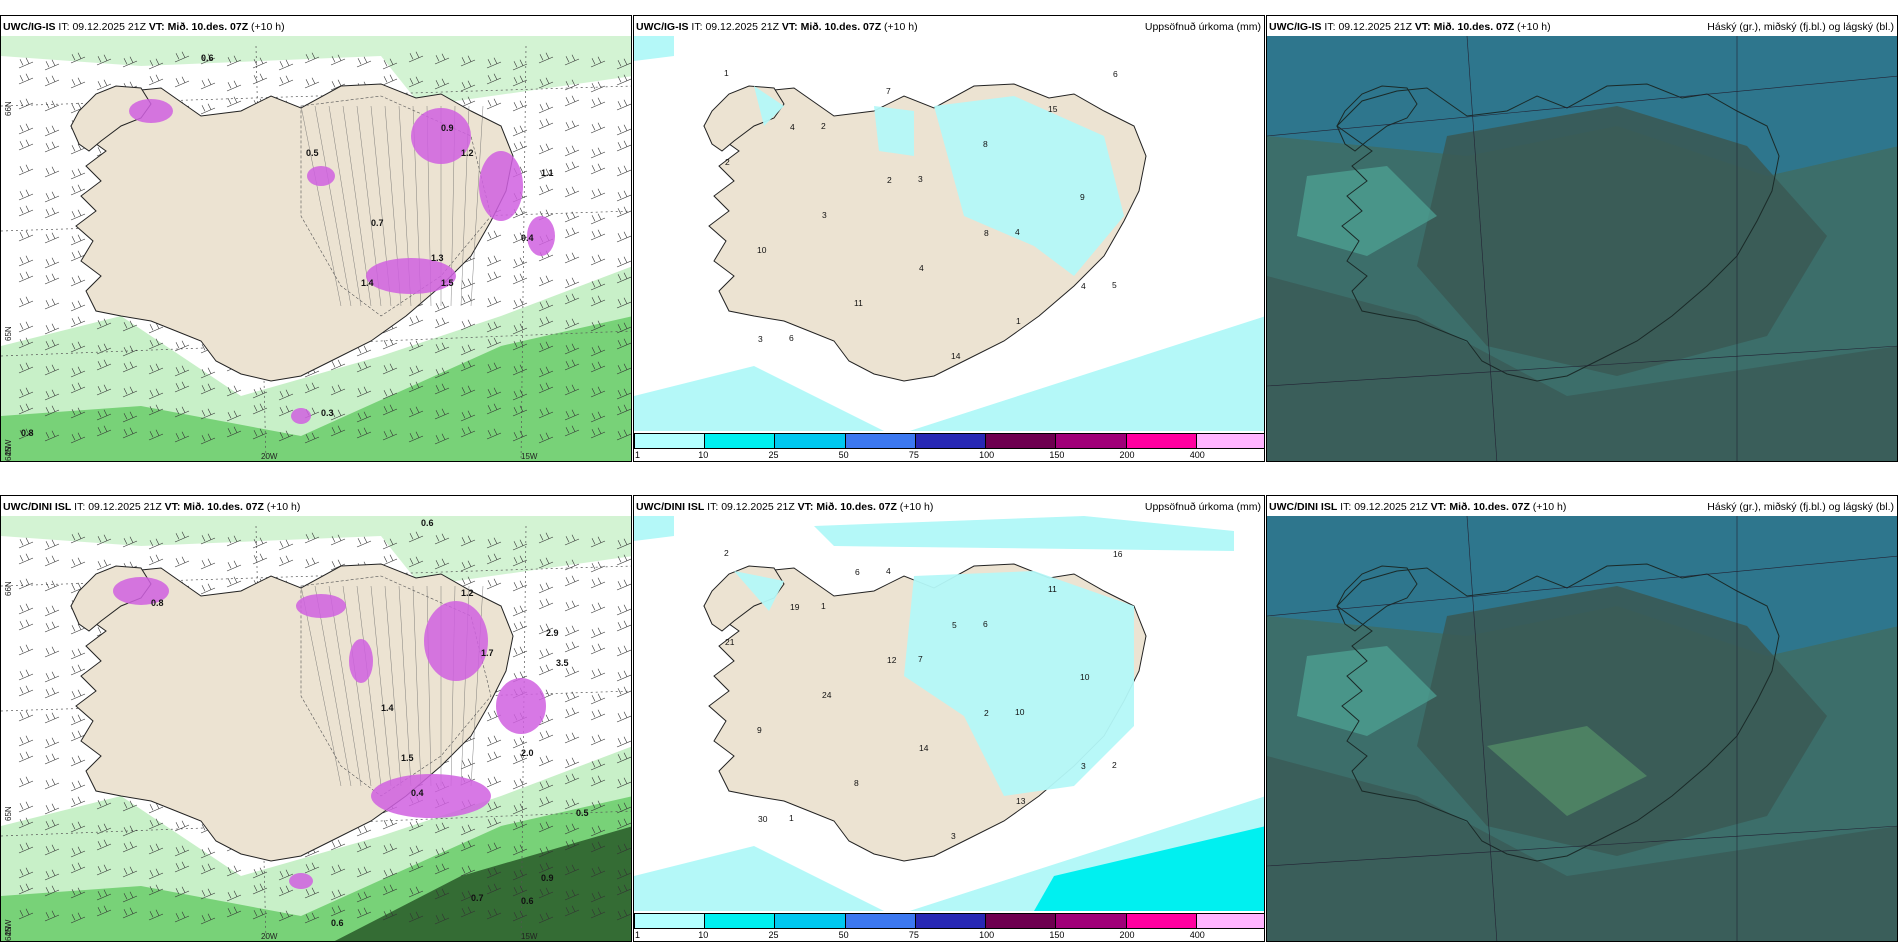 The height and width of the screenshot is (950, 1900). I want to click on precip-value-label: 24, so click(827, 695).